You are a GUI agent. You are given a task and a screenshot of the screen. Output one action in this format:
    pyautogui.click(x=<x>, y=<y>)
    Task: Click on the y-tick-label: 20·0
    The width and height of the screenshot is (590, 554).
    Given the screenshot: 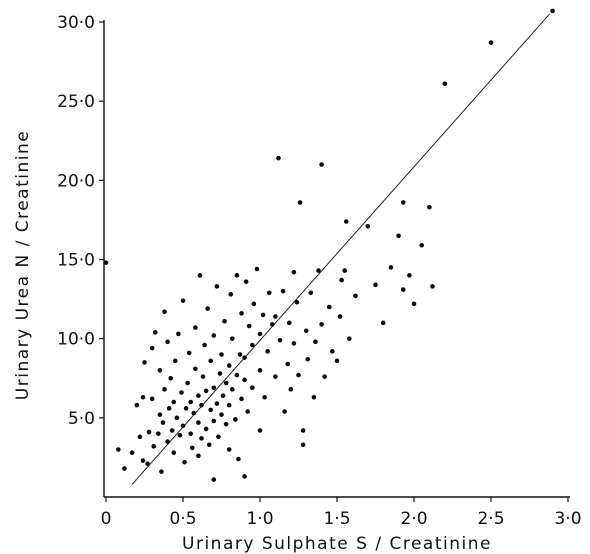 What is the action you would take?
    pyautogui.click(x=76, y=181)
    